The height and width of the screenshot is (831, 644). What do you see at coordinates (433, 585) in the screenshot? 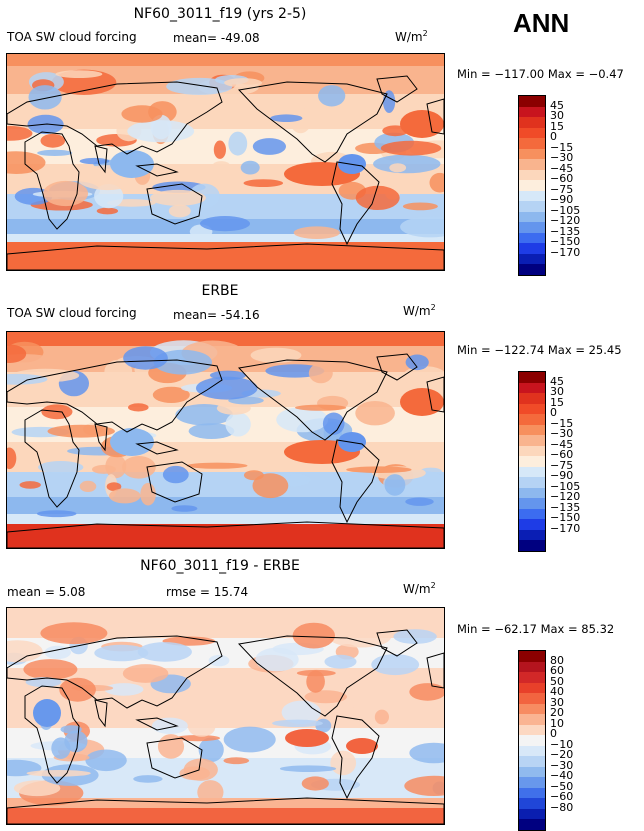
I see `panel-3-units-exp: 2` at bounding box center [433, 585].